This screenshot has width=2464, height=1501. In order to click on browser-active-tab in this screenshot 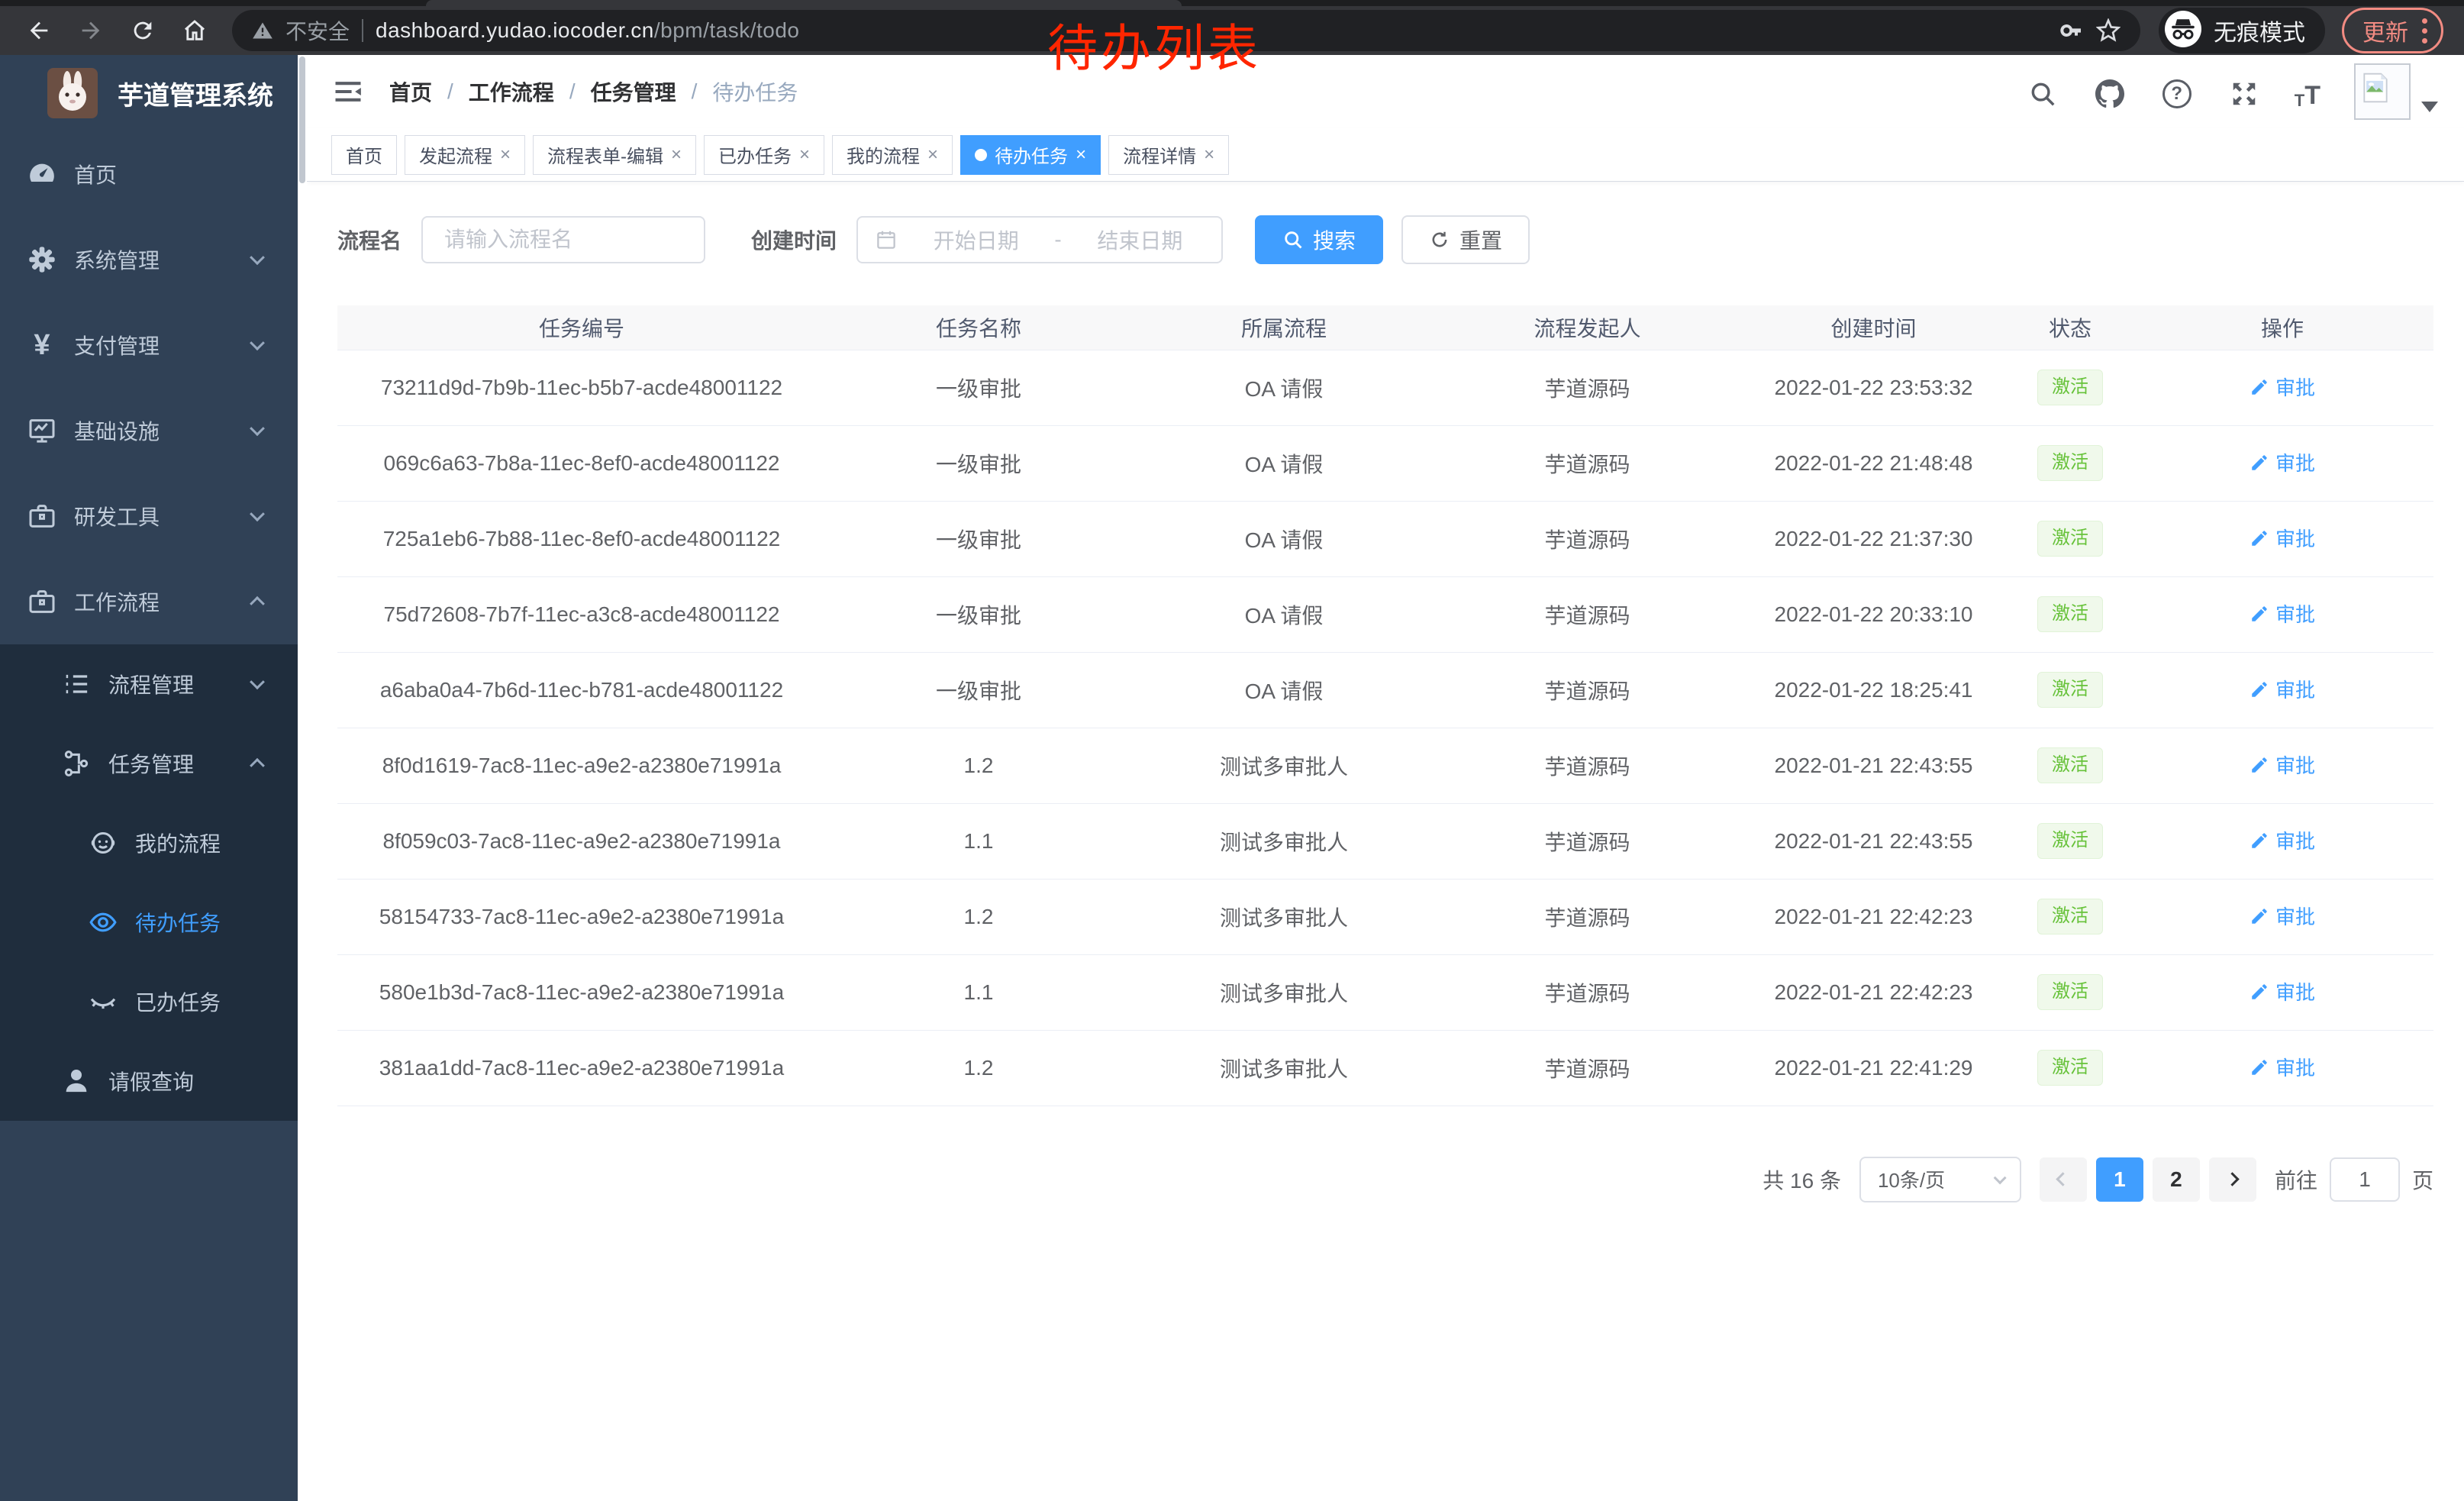, I will do `click(804, 3)`.